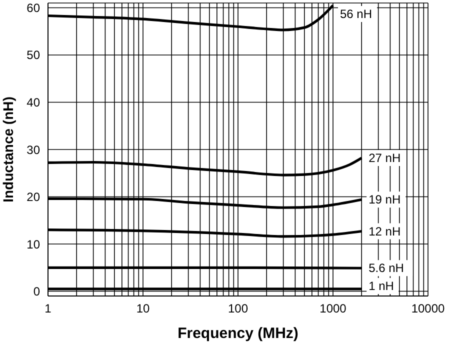 The width and height of the screenshot is (450, 344). Describe the element at coordinates (33, 55) in the screenshot. I see `y-tick-label: 50` at that location.